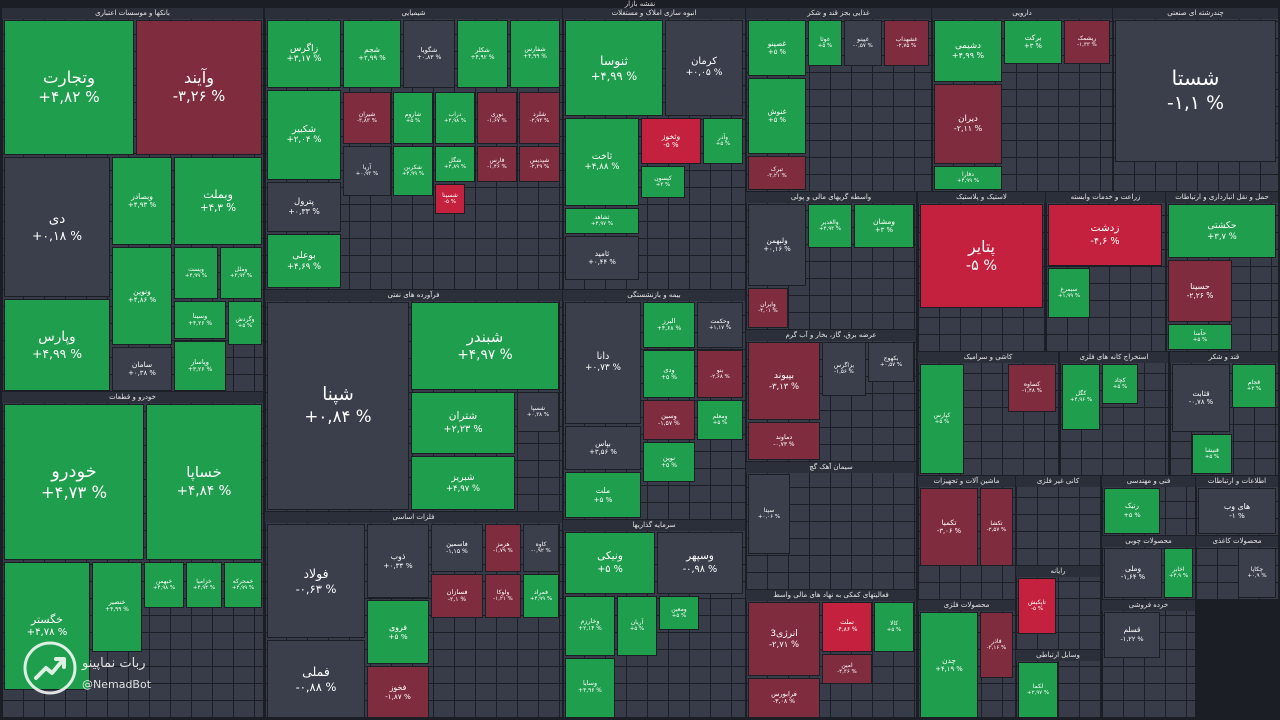 The width and height of the screenshot is (1280, 720). Describe the element at coordinates (200, 324) in the screenshot. I see `tile-change: +۴,۲۶ %` at that location.